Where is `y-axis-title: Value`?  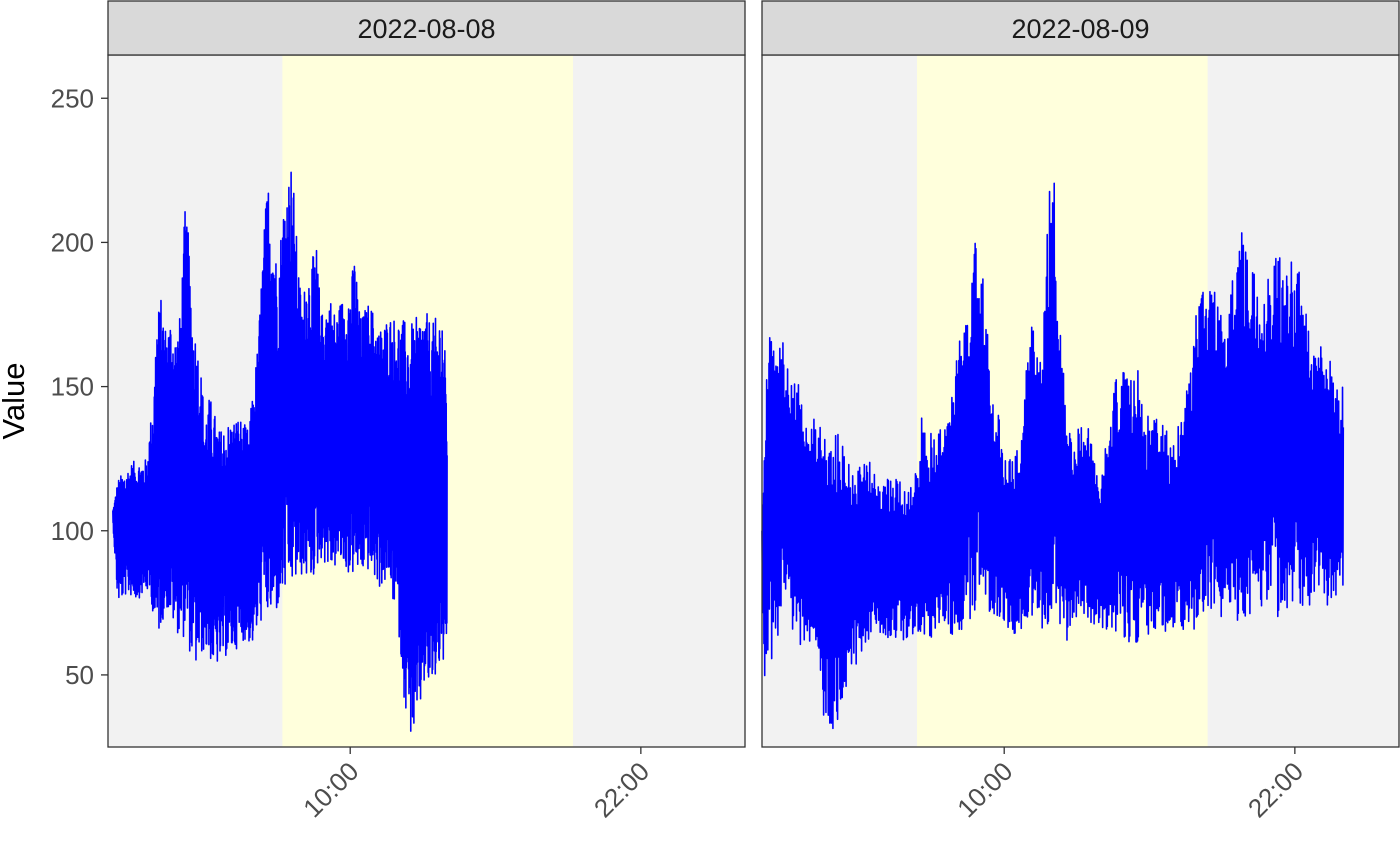 y-axis-title: Value is located at coordinates (15, 401).